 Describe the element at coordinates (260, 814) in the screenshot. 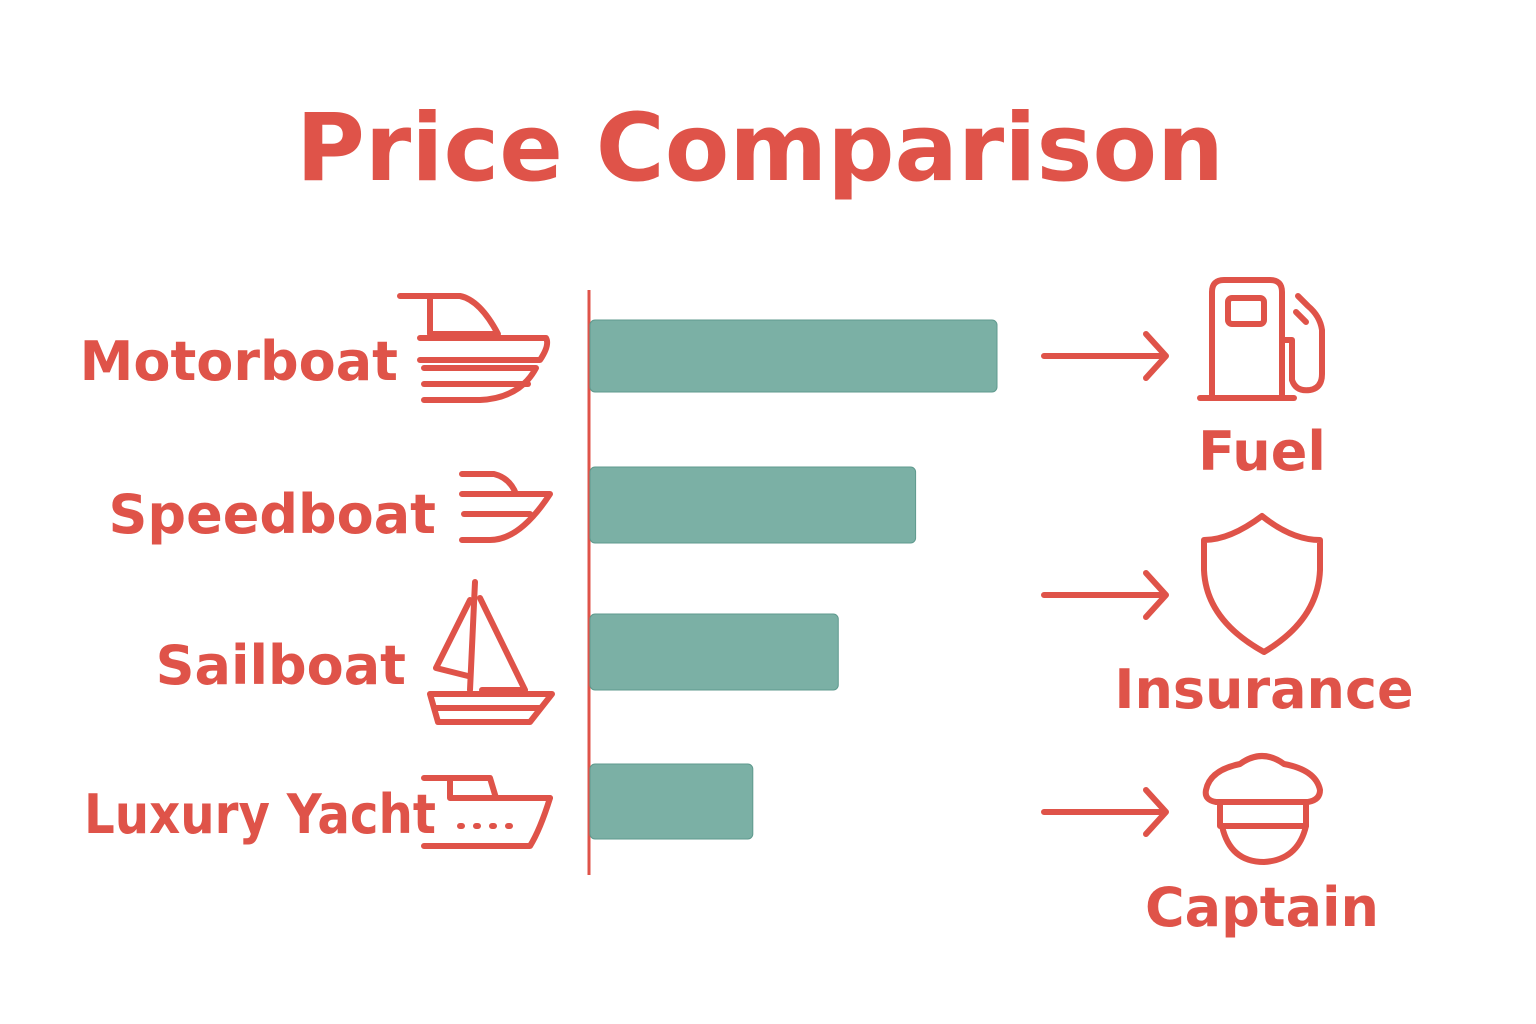

I see `category-label: Luxury Yacht` at that location.